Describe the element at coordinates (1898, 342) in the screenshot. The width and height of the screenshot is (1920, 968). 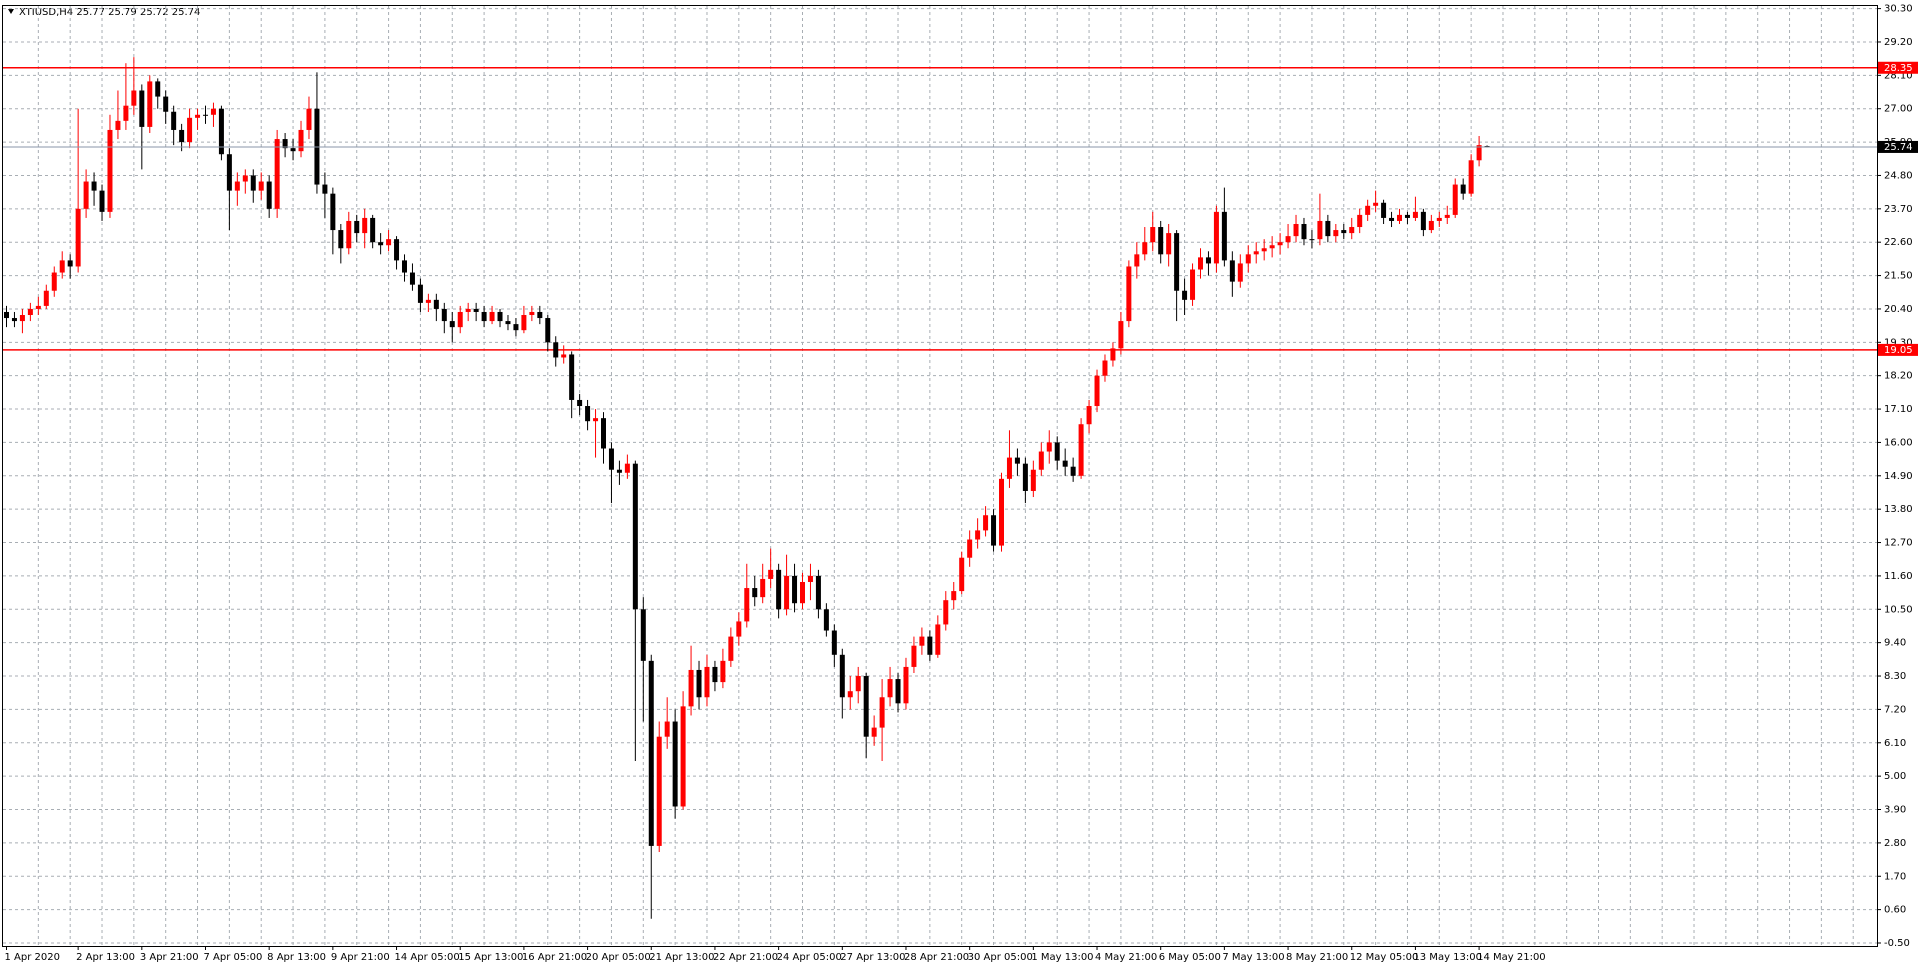
I see `y-tick-label: 19.30` at that location.